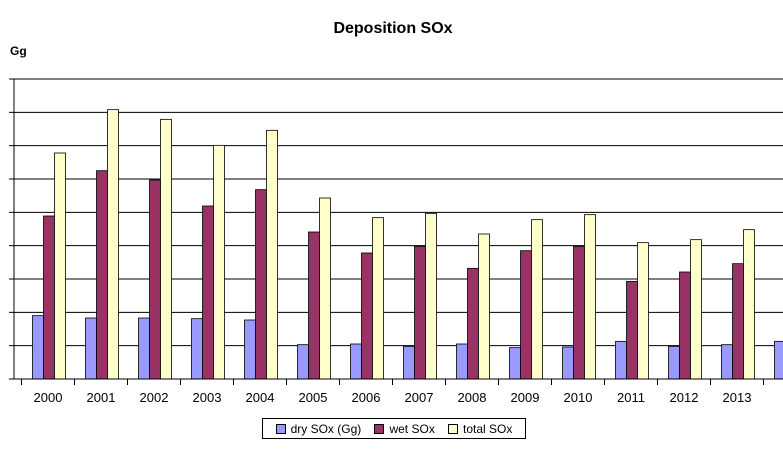 The image size is (783, 450). I want to click on bar-dry-2003, so click(197, 349).